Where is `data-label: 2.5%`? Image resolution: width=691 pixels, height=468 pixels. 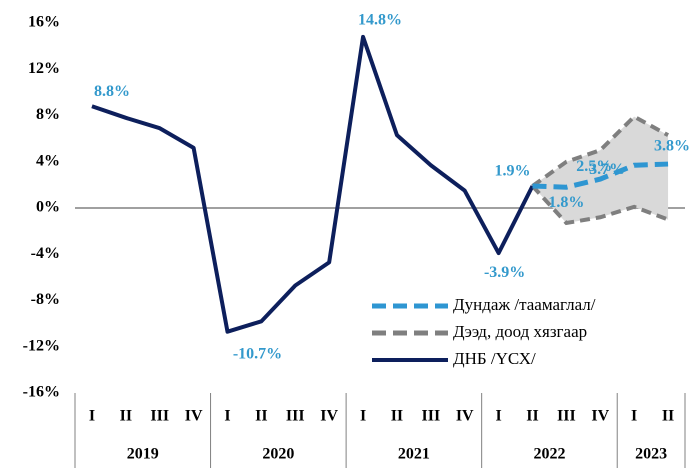 data-label: 2.5% is located at coordinates (594, 166).